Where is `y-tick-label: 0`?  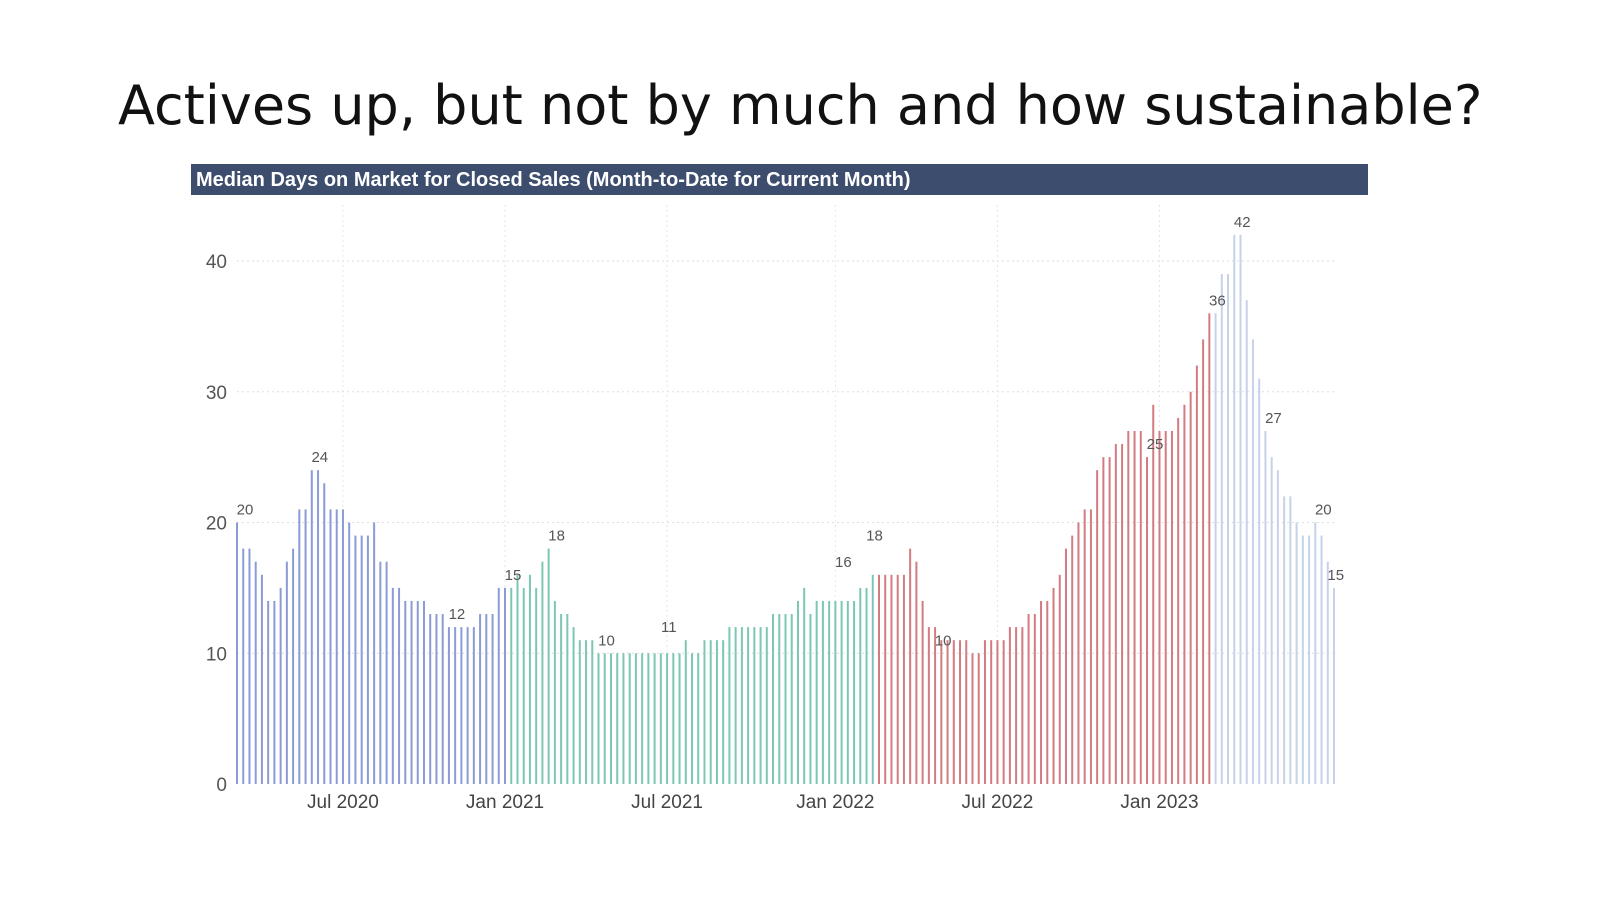
y-tick-label: 0 is located at coordinates (221, 785).